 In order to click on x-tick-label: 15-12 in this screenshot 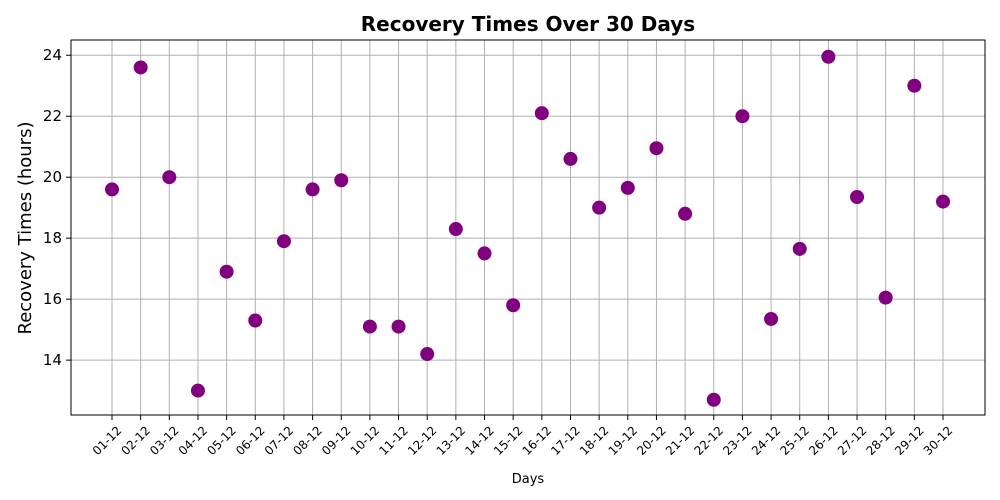, I will do `click(508, 440)`.